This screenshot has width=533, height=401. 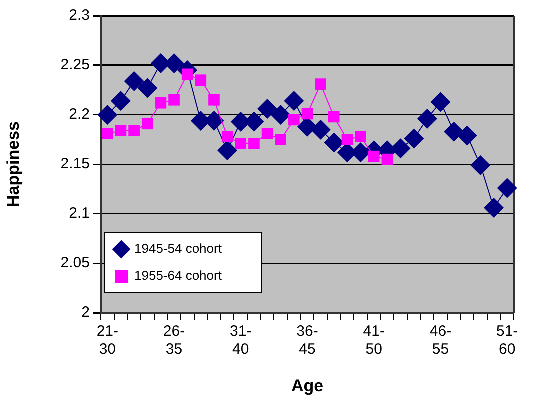 I want to click on x-tick-label: 31-40, so click(x=241, y=340).